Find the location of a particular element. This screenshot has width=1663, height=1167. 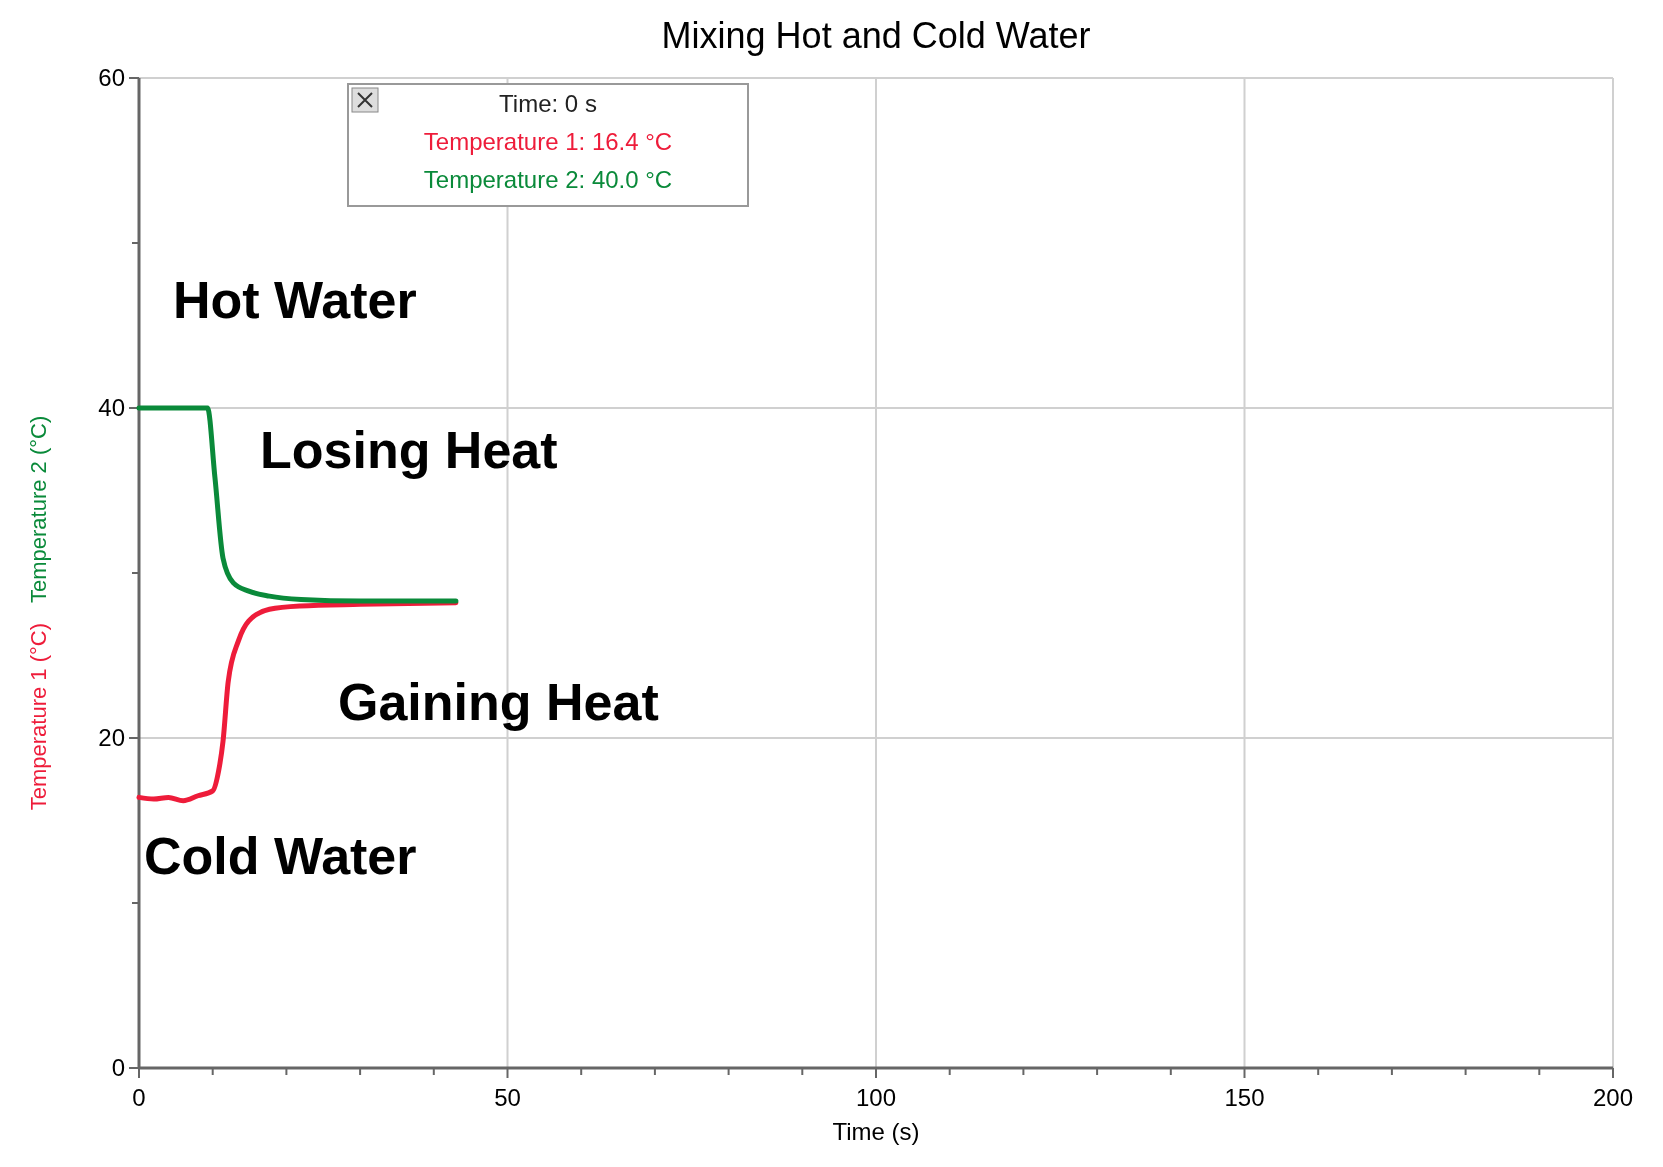

text: Temperature 1 (°C) is located at coordinates (38, 717).